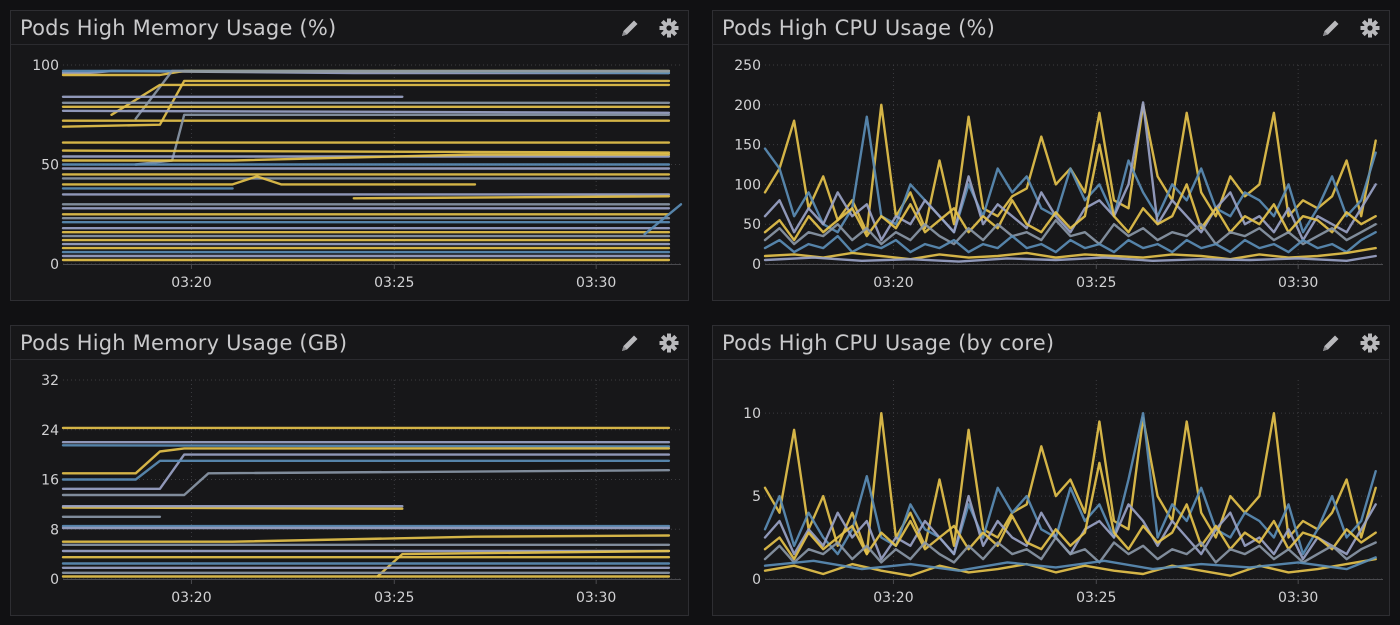 The image size is (1400, 625). What do you see at coordinates (349, 343) in the screenshot?
I see `panel-header: Pods High Memory Usage (GB)` at bounding box center [349, 343].